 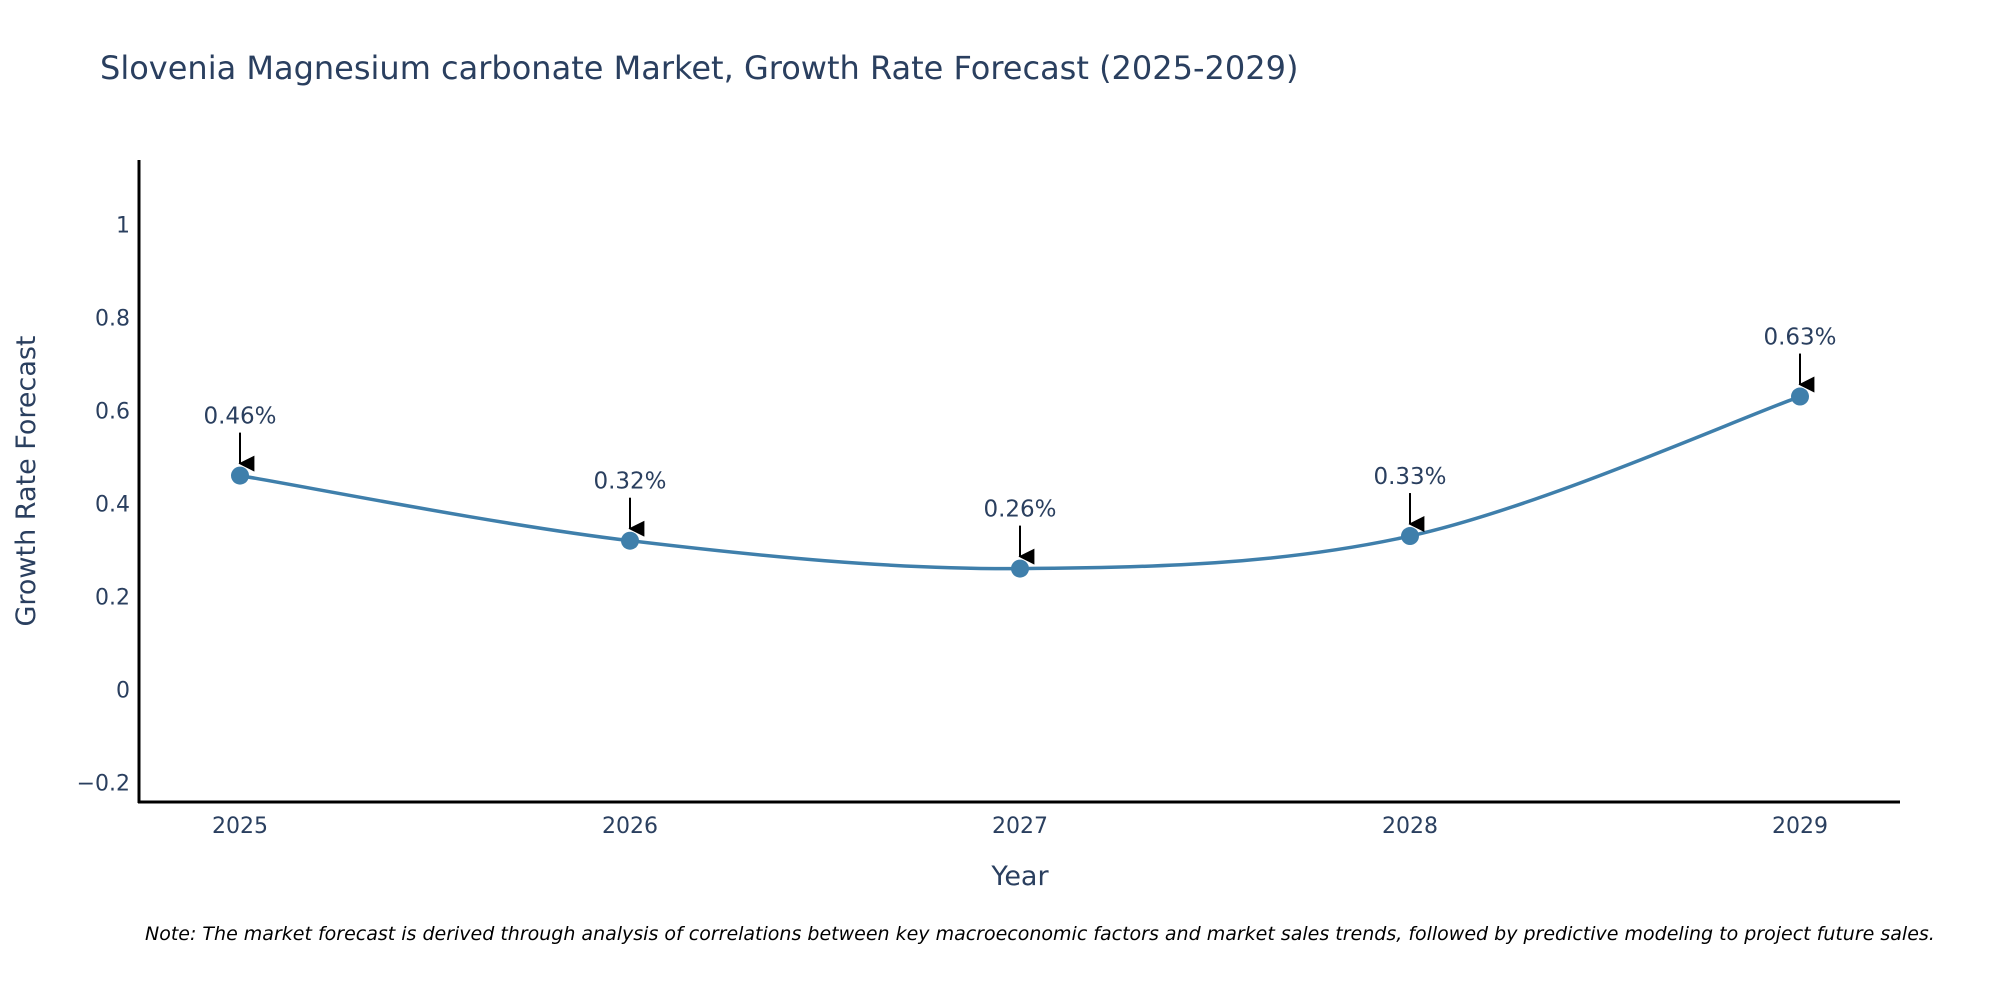 What do you see at coordinates (123, 691) in the screenshot?
I see `y-tick-label: 0` at bounding box center [123, 691].